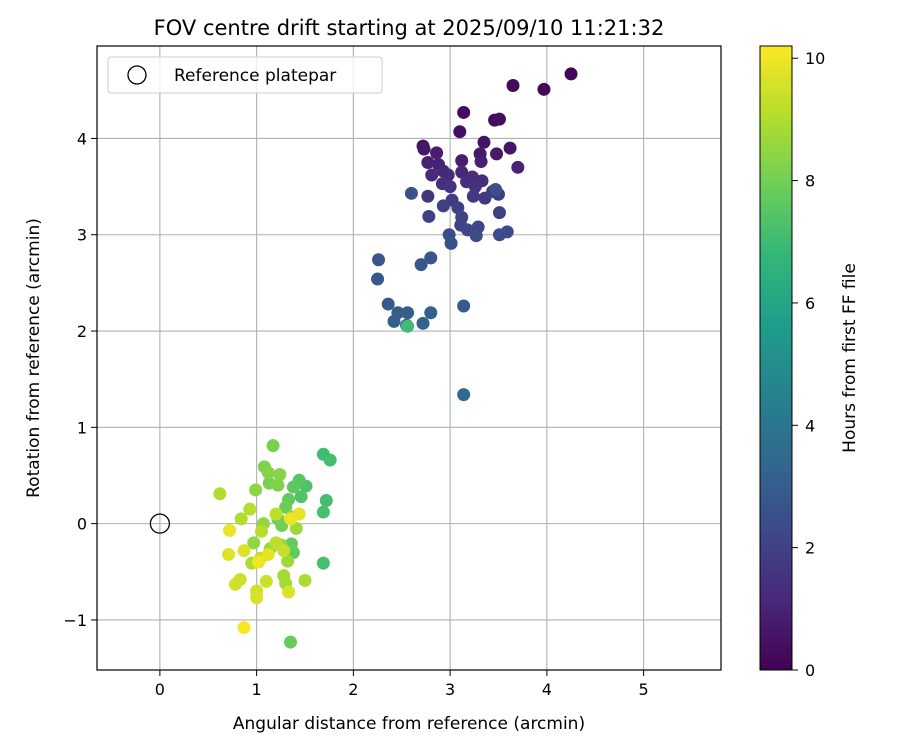 The height and width of the screenshot is (750, 900). Describe the element at coordinates (82, 427) in the screenshot. I see `y-tick-label: 1` at that location.